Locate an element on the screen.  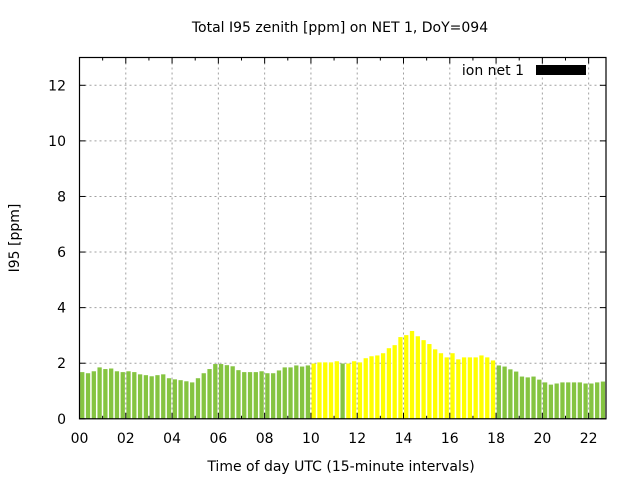
legend-swatch is located at coordinates (561, 70).